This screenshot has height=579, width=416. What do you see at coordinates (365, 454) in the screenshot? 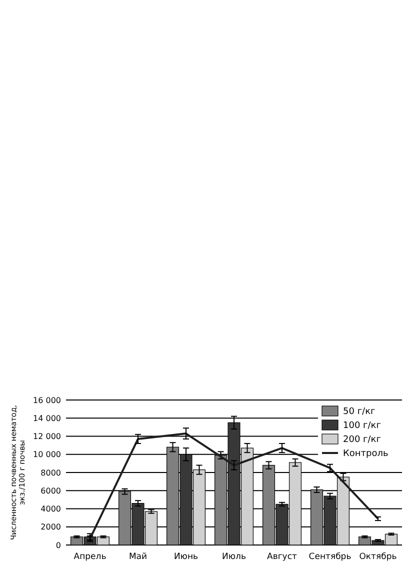
I see `legend-label: Контроль` at bounding box center [365, 454].